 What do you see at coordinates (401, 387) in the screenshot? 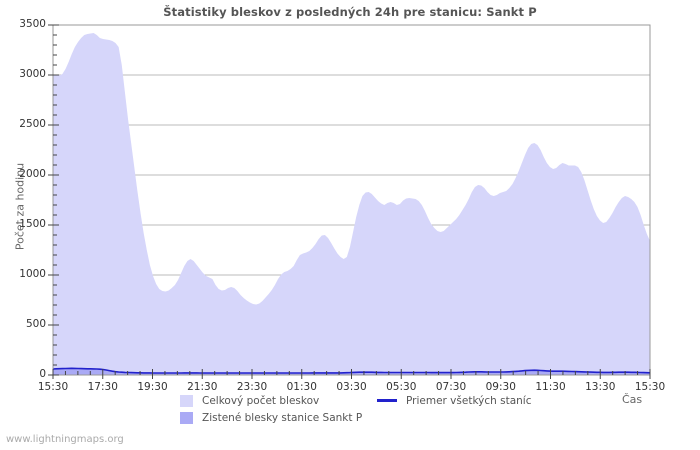
I see `x-tick-label: 05:30` at bounding box center [401, 387].